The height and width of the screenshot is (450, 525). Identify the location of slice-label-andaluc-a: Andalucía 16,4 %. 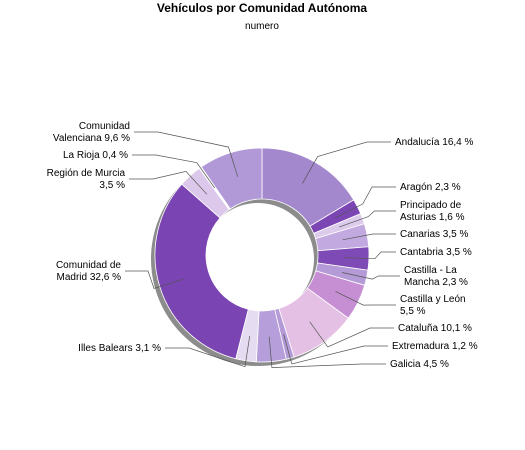
(434, 142).